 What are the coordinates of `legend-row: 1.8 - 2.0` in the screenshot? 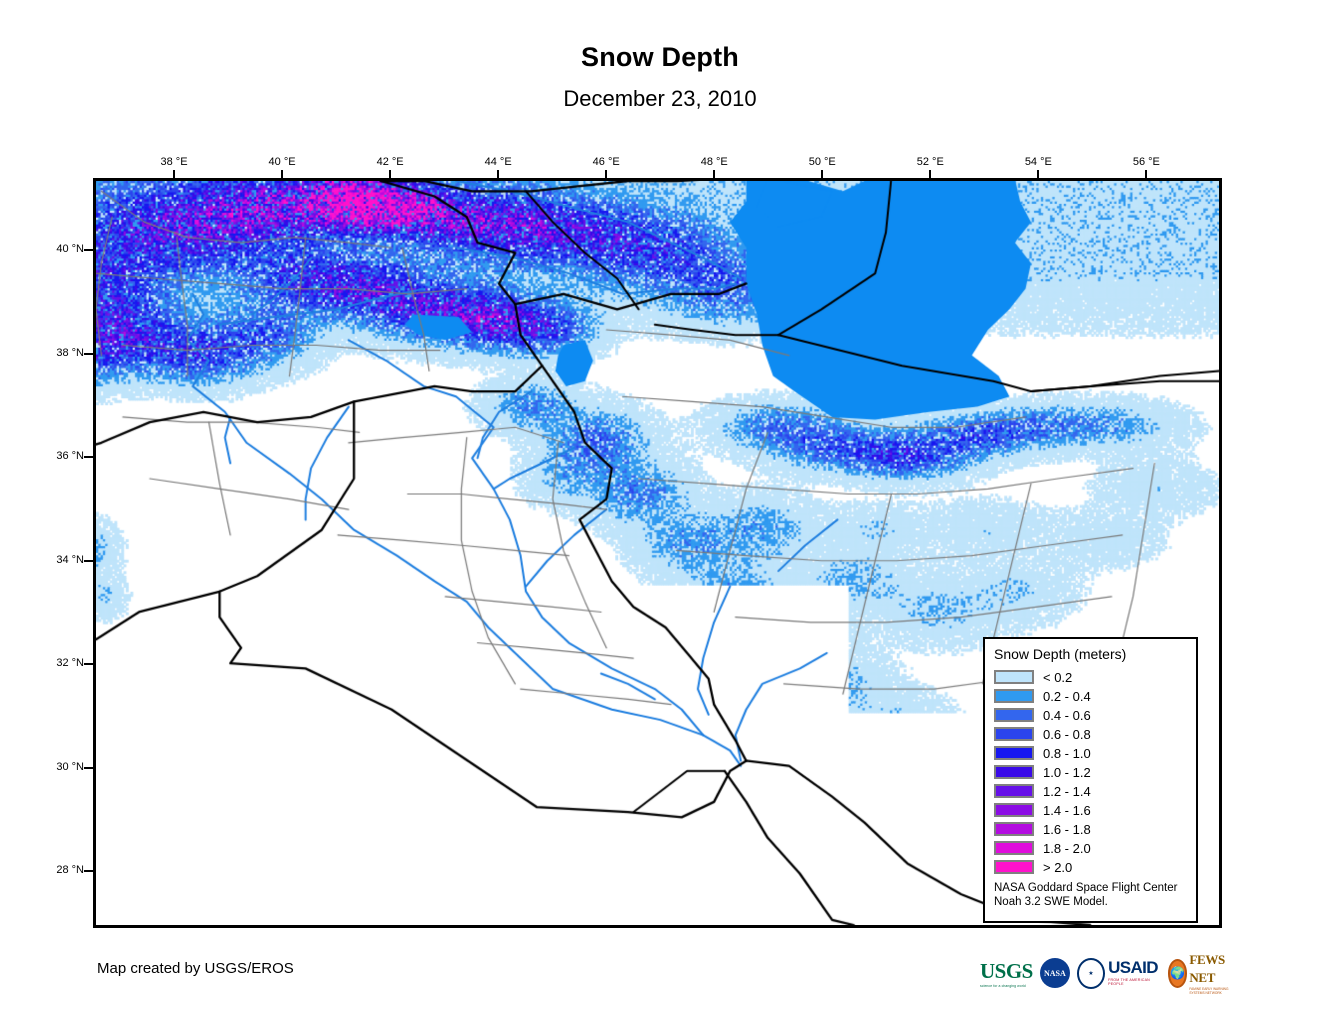 It's located at (1095, 848).